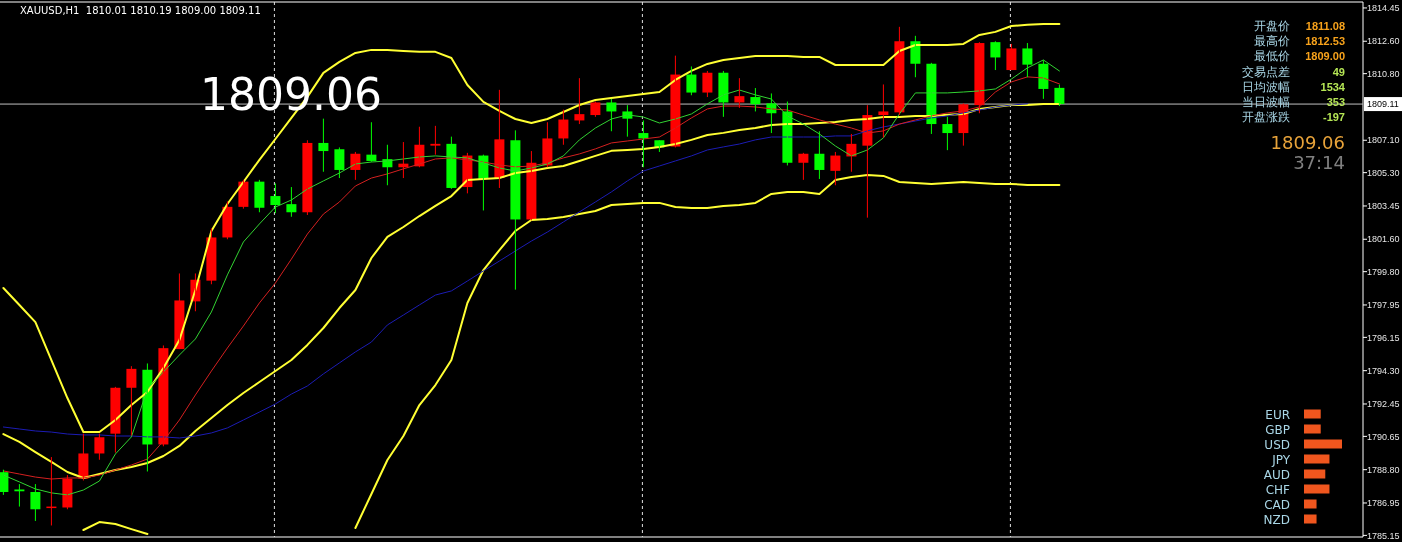 The width and height of the screenshot is (1402, 542). Describe the element at coordinates (1383, 73) in the screenshot. I see `y-tick-label: 1810.80` at that location.